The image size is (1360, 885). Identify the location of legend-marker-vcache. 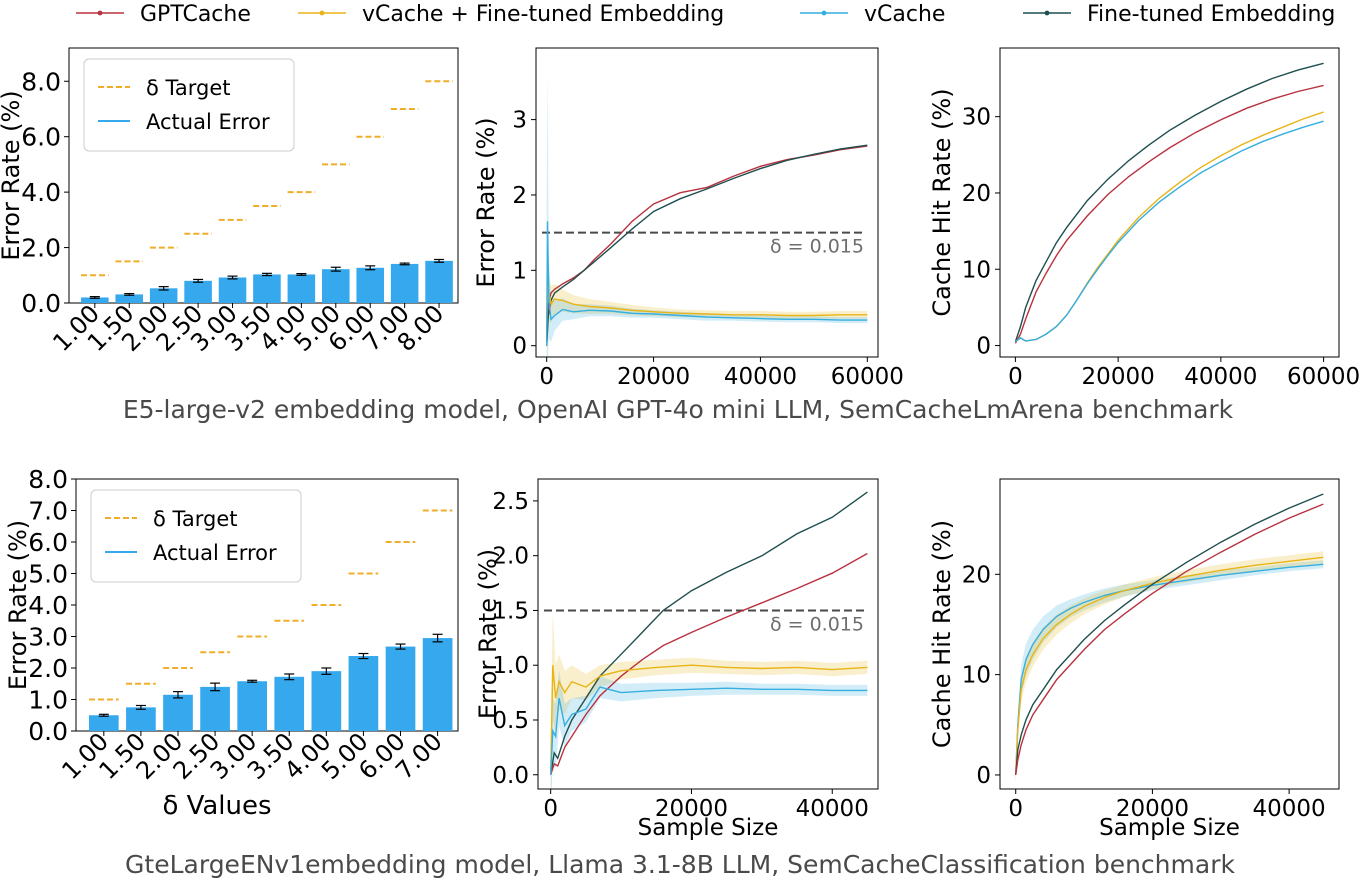
(824, 13).